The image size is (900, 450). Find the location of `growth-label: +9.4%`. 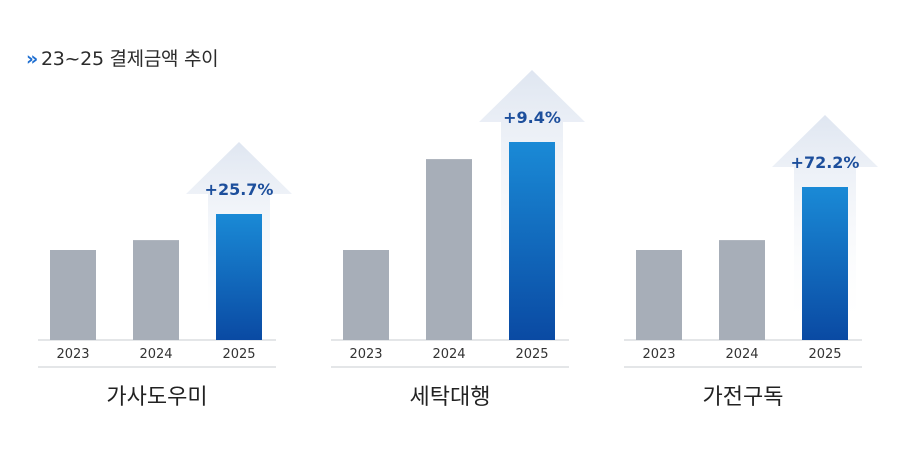

growth-label: +9.4% is located at coordinates (532, 117).